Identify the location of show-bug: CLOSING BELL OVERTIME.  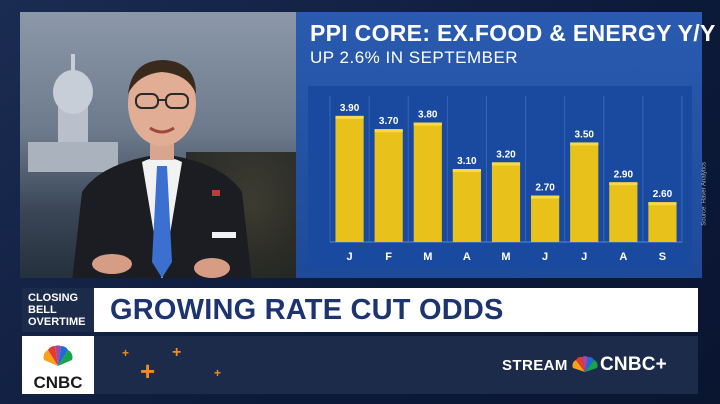
(58, 310).